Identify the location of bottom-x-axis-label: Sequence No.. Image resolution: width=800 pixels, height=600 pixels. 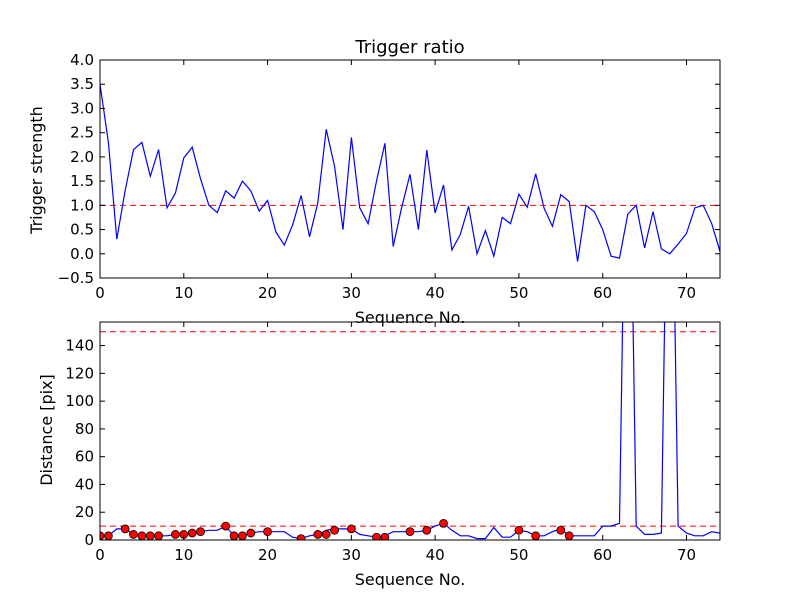
(410, 579).